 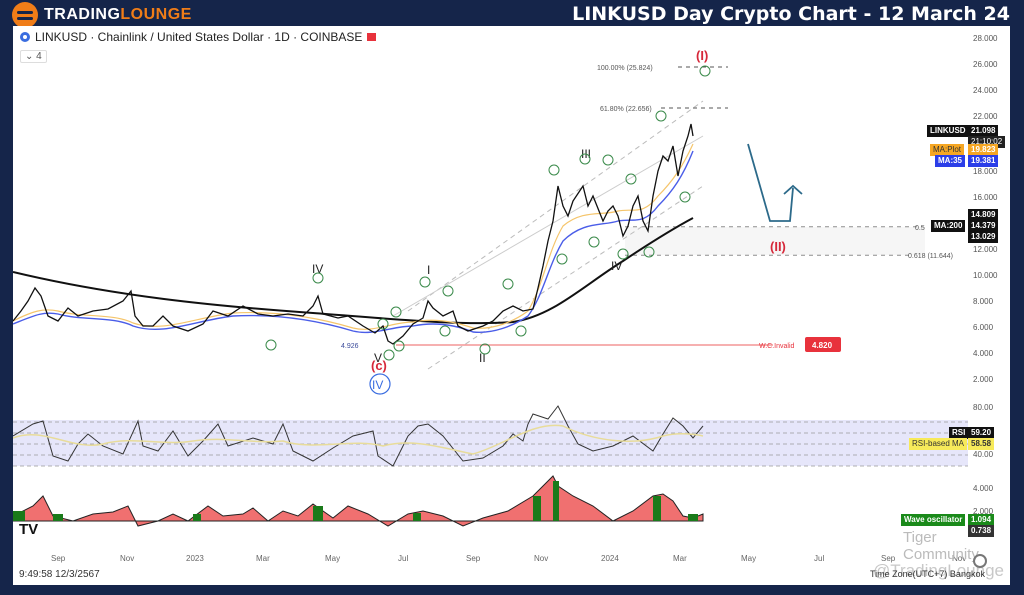 What do you see at coordinates (983, 511) in the screenshot?
I see `osc-axis-label: 2.000` at bounding box center [983, 511].